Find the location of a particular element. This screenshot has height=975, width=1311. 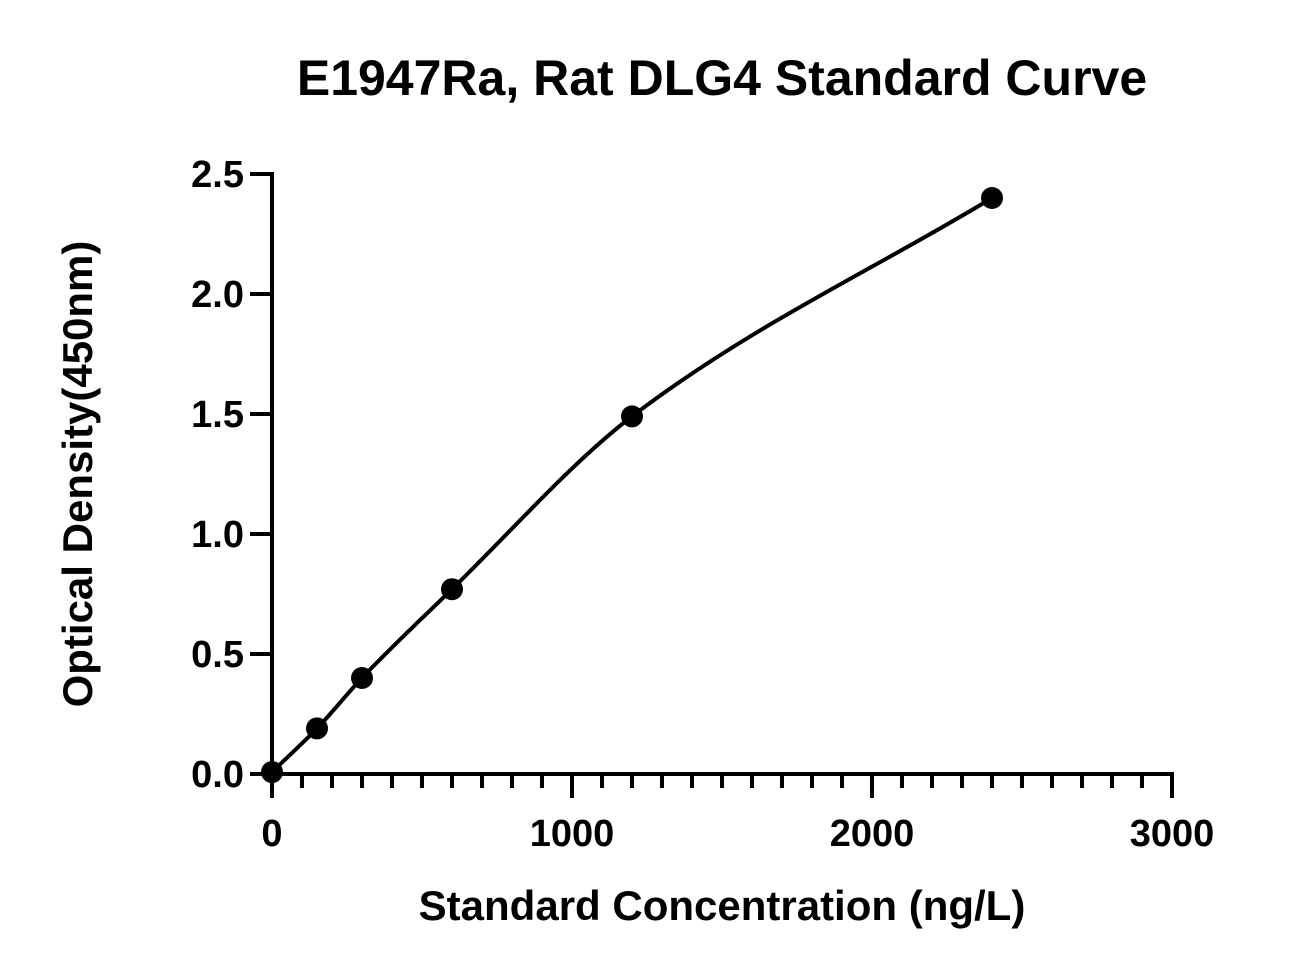

x-tick-label: 2000 is located at coordinates (872, 834).